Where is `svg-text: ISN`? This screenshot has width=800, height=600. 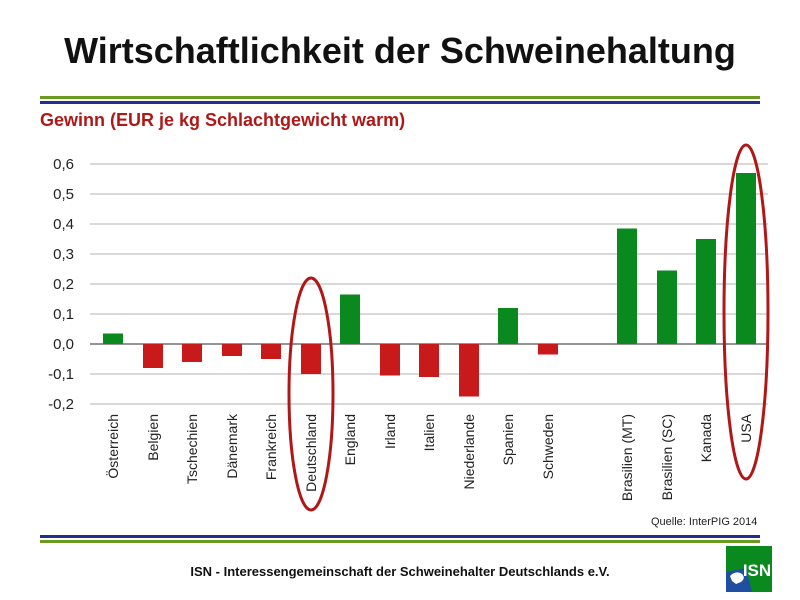
svg-text: ISN is located at coordinates (757, 570).